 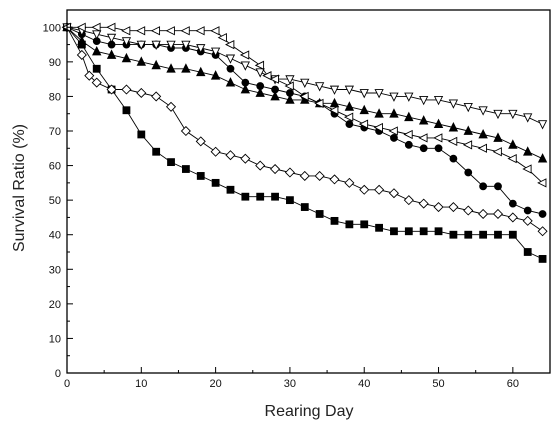 I want to click on y-tick-label: 40, so click(x=55, y=236).